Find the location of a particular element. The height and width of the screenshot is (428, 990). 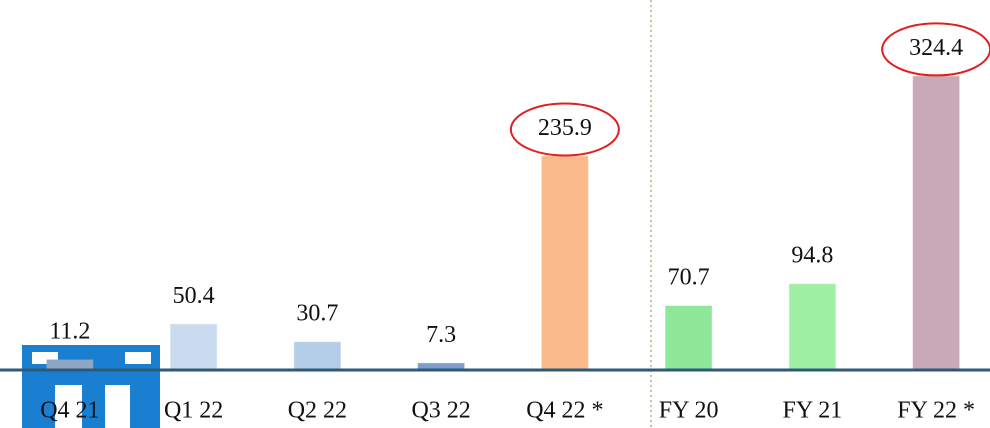

value-label: 324.4 is located at coordinates (936, 48).